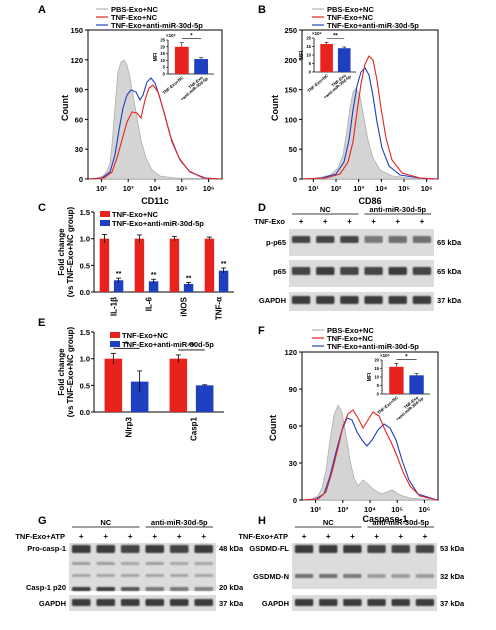 The height and width of the screenshot is (630, 496). I want to click on blot-row-label: p65, so click(279, 271).